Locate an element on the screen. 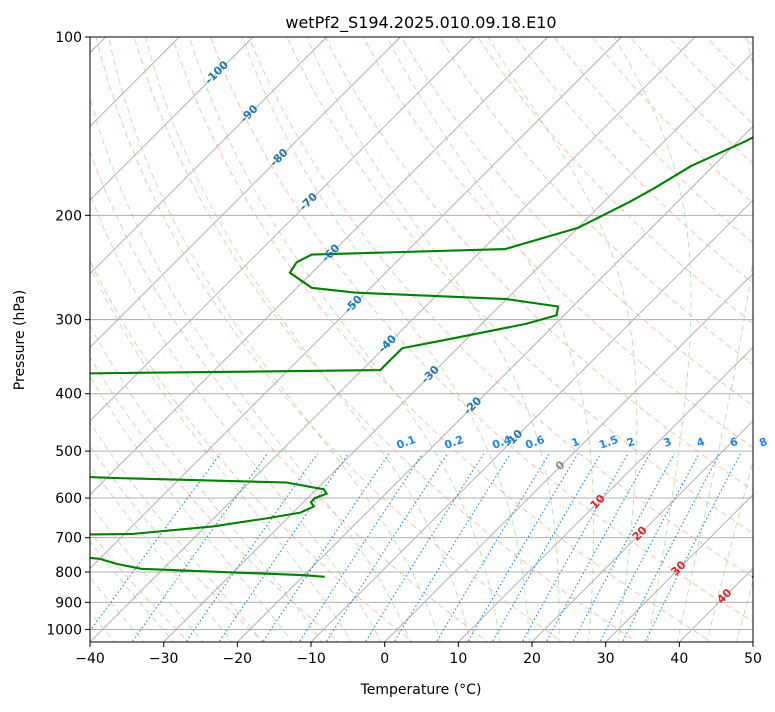  mixing-ratio-label: 8 is located at coordinates (764, 442).